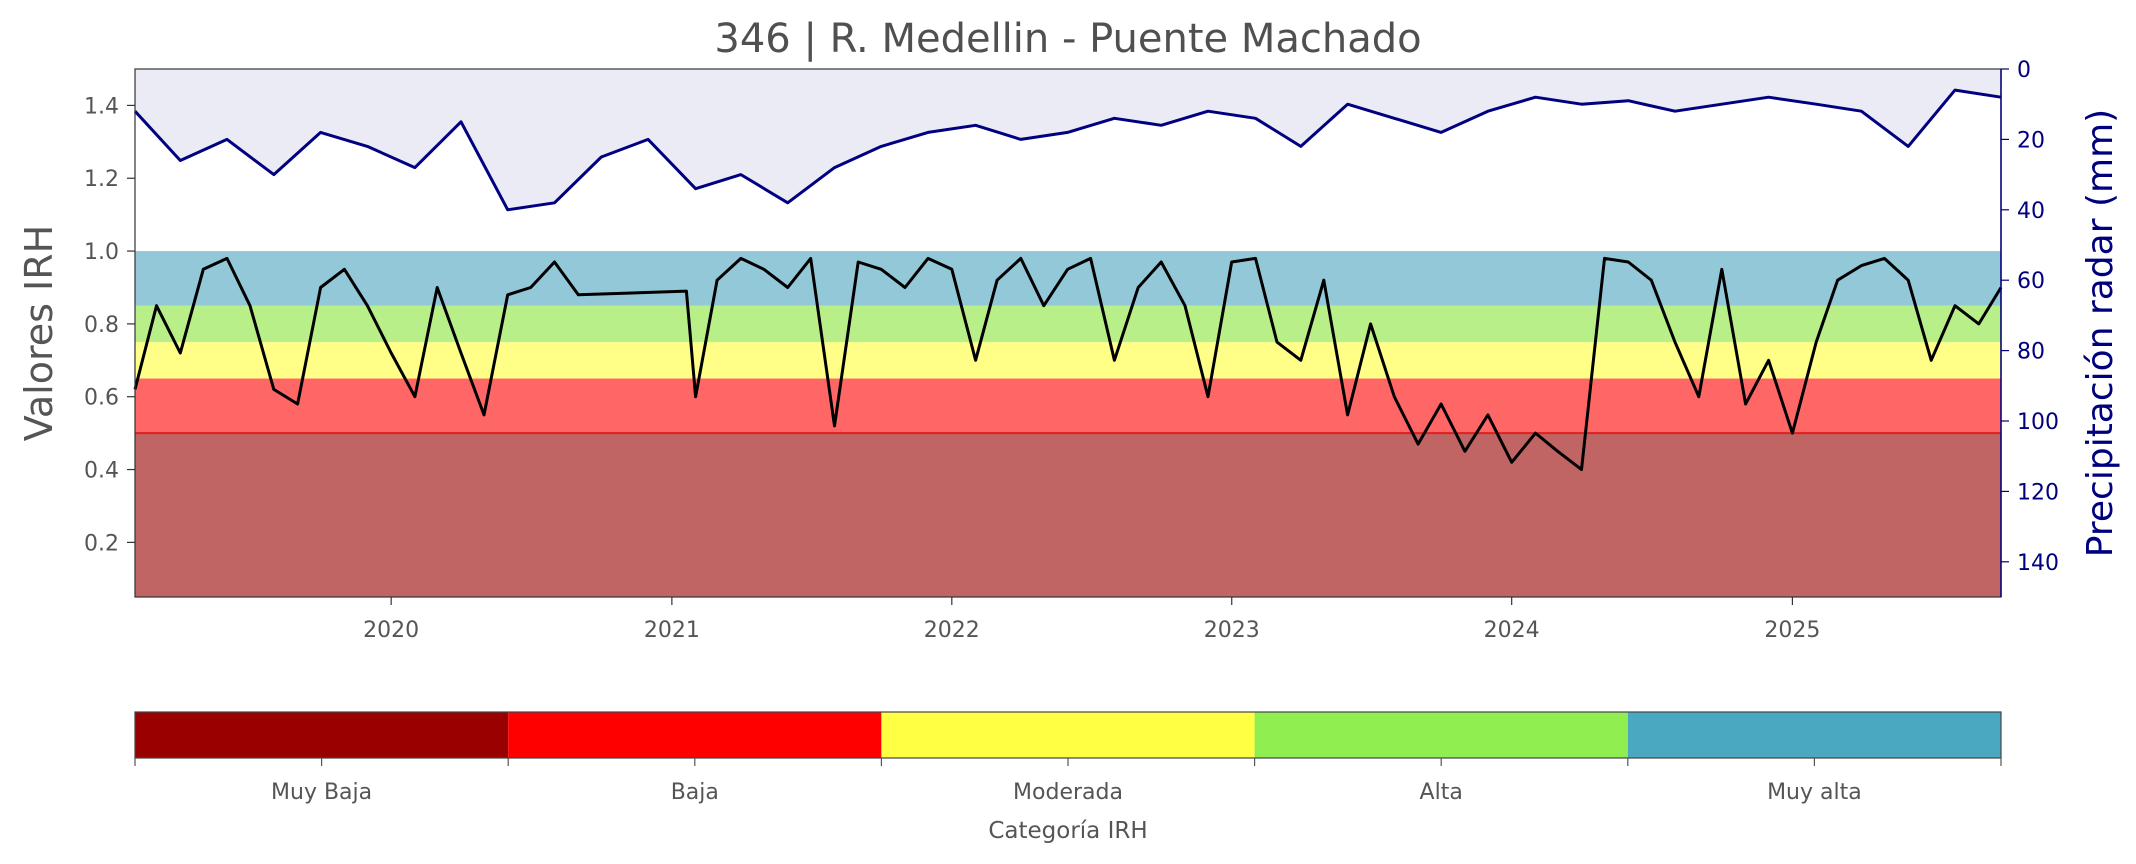 Image resolution: width=2136 pixels, height=864 pixels. I want to click on y-tick-label: 0.8, so click(101, 325).